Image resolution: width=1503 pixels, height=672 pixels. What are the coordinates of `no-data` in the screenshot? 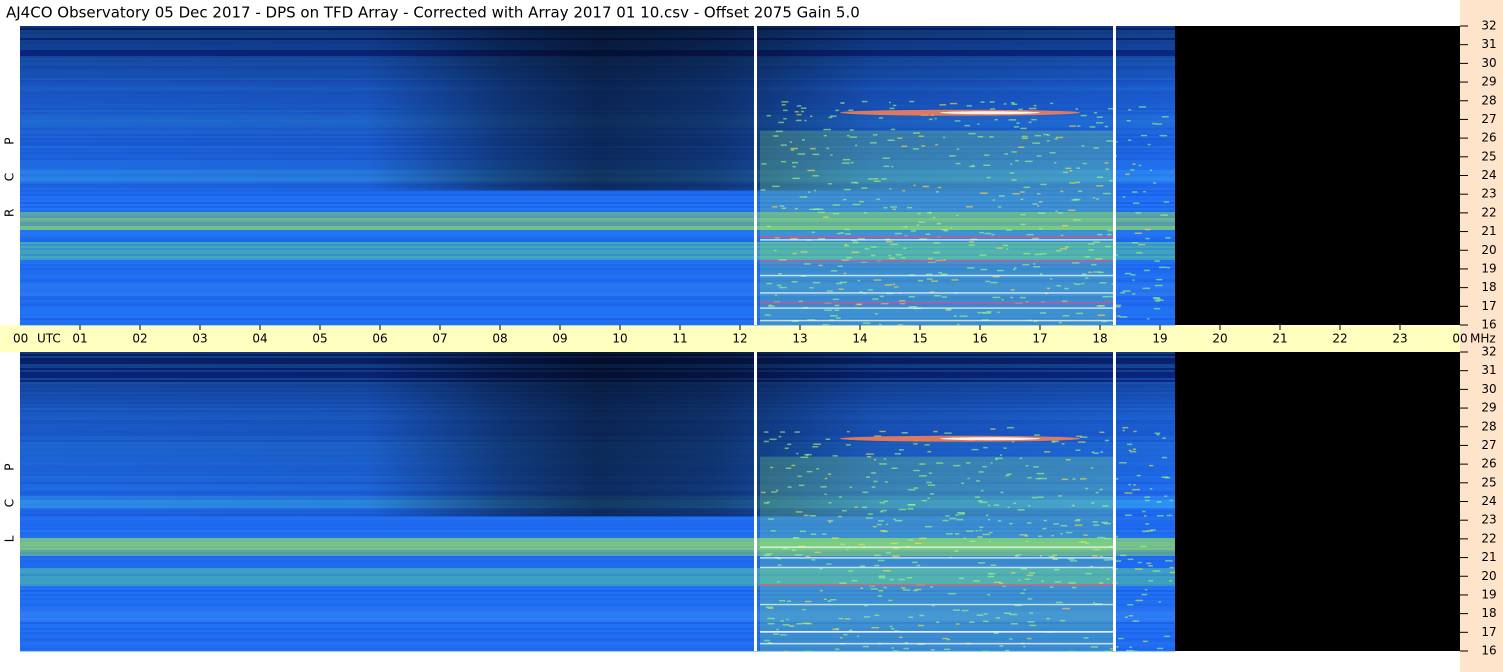 It's located at (1317, 175).